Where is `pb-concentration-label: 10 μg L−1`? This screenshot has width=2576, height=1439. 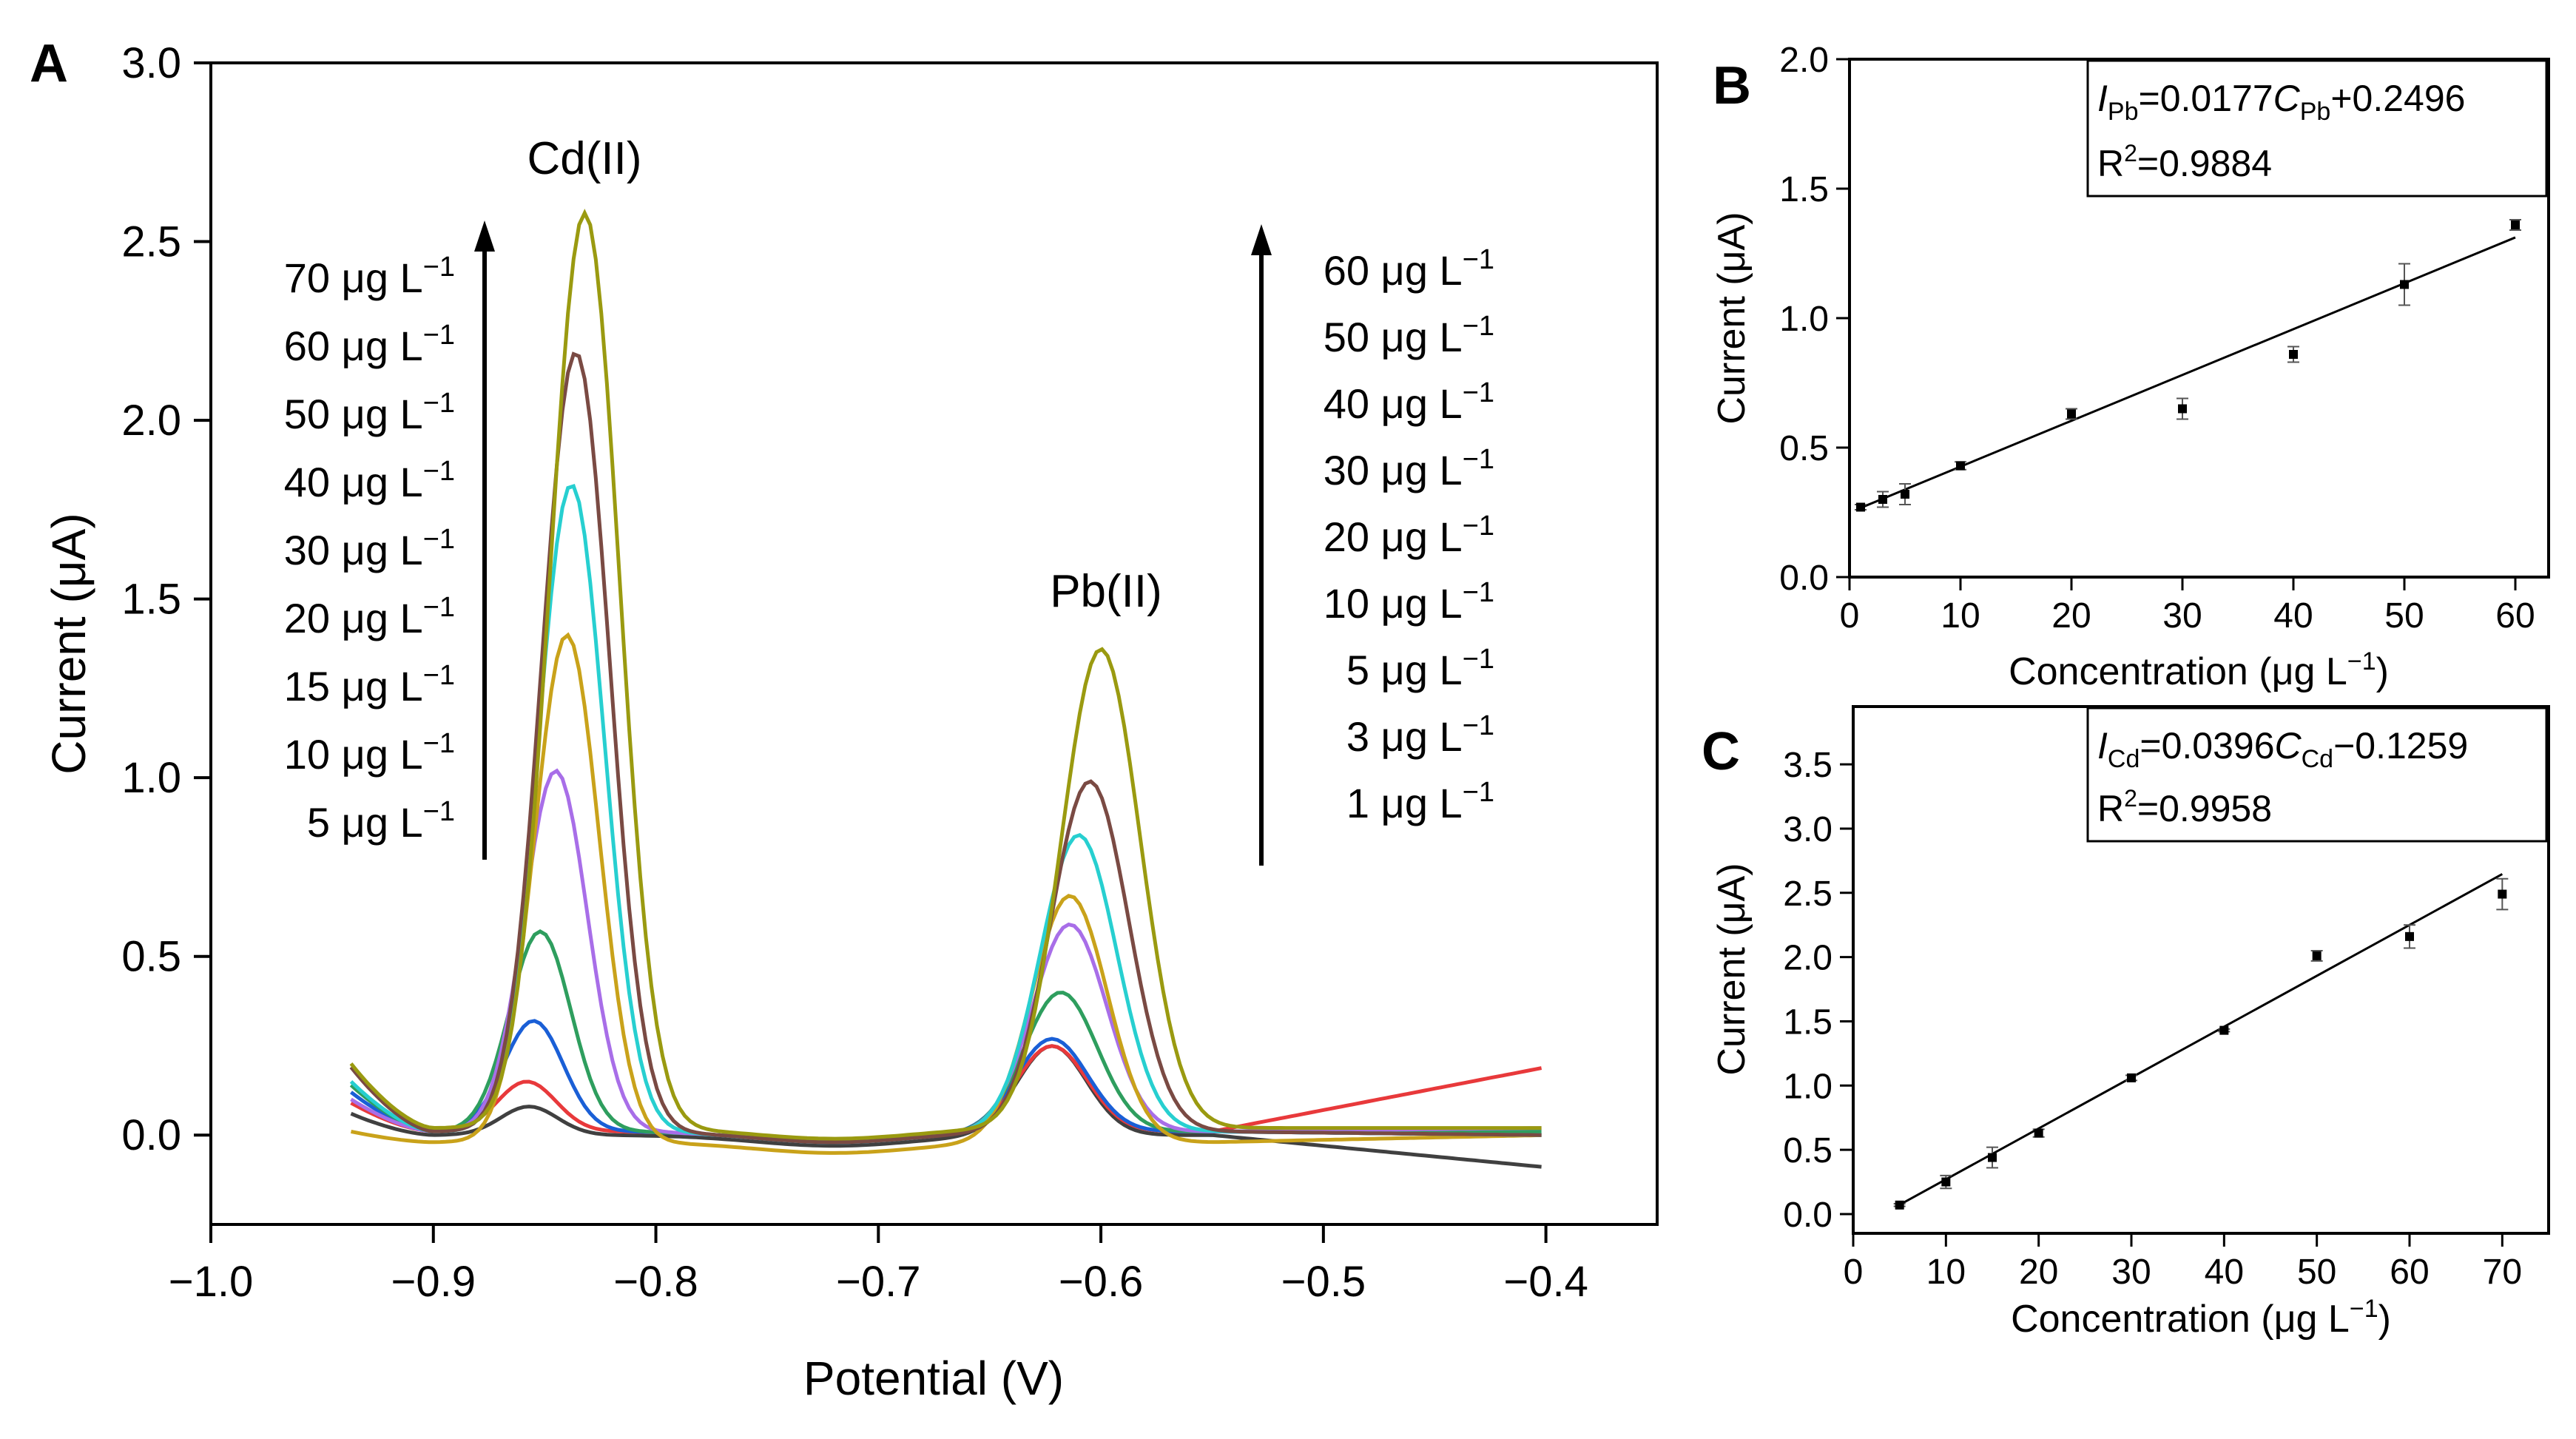 pb-concentration-label: 10 μg L−1 is located at coordinates (1409, 602).